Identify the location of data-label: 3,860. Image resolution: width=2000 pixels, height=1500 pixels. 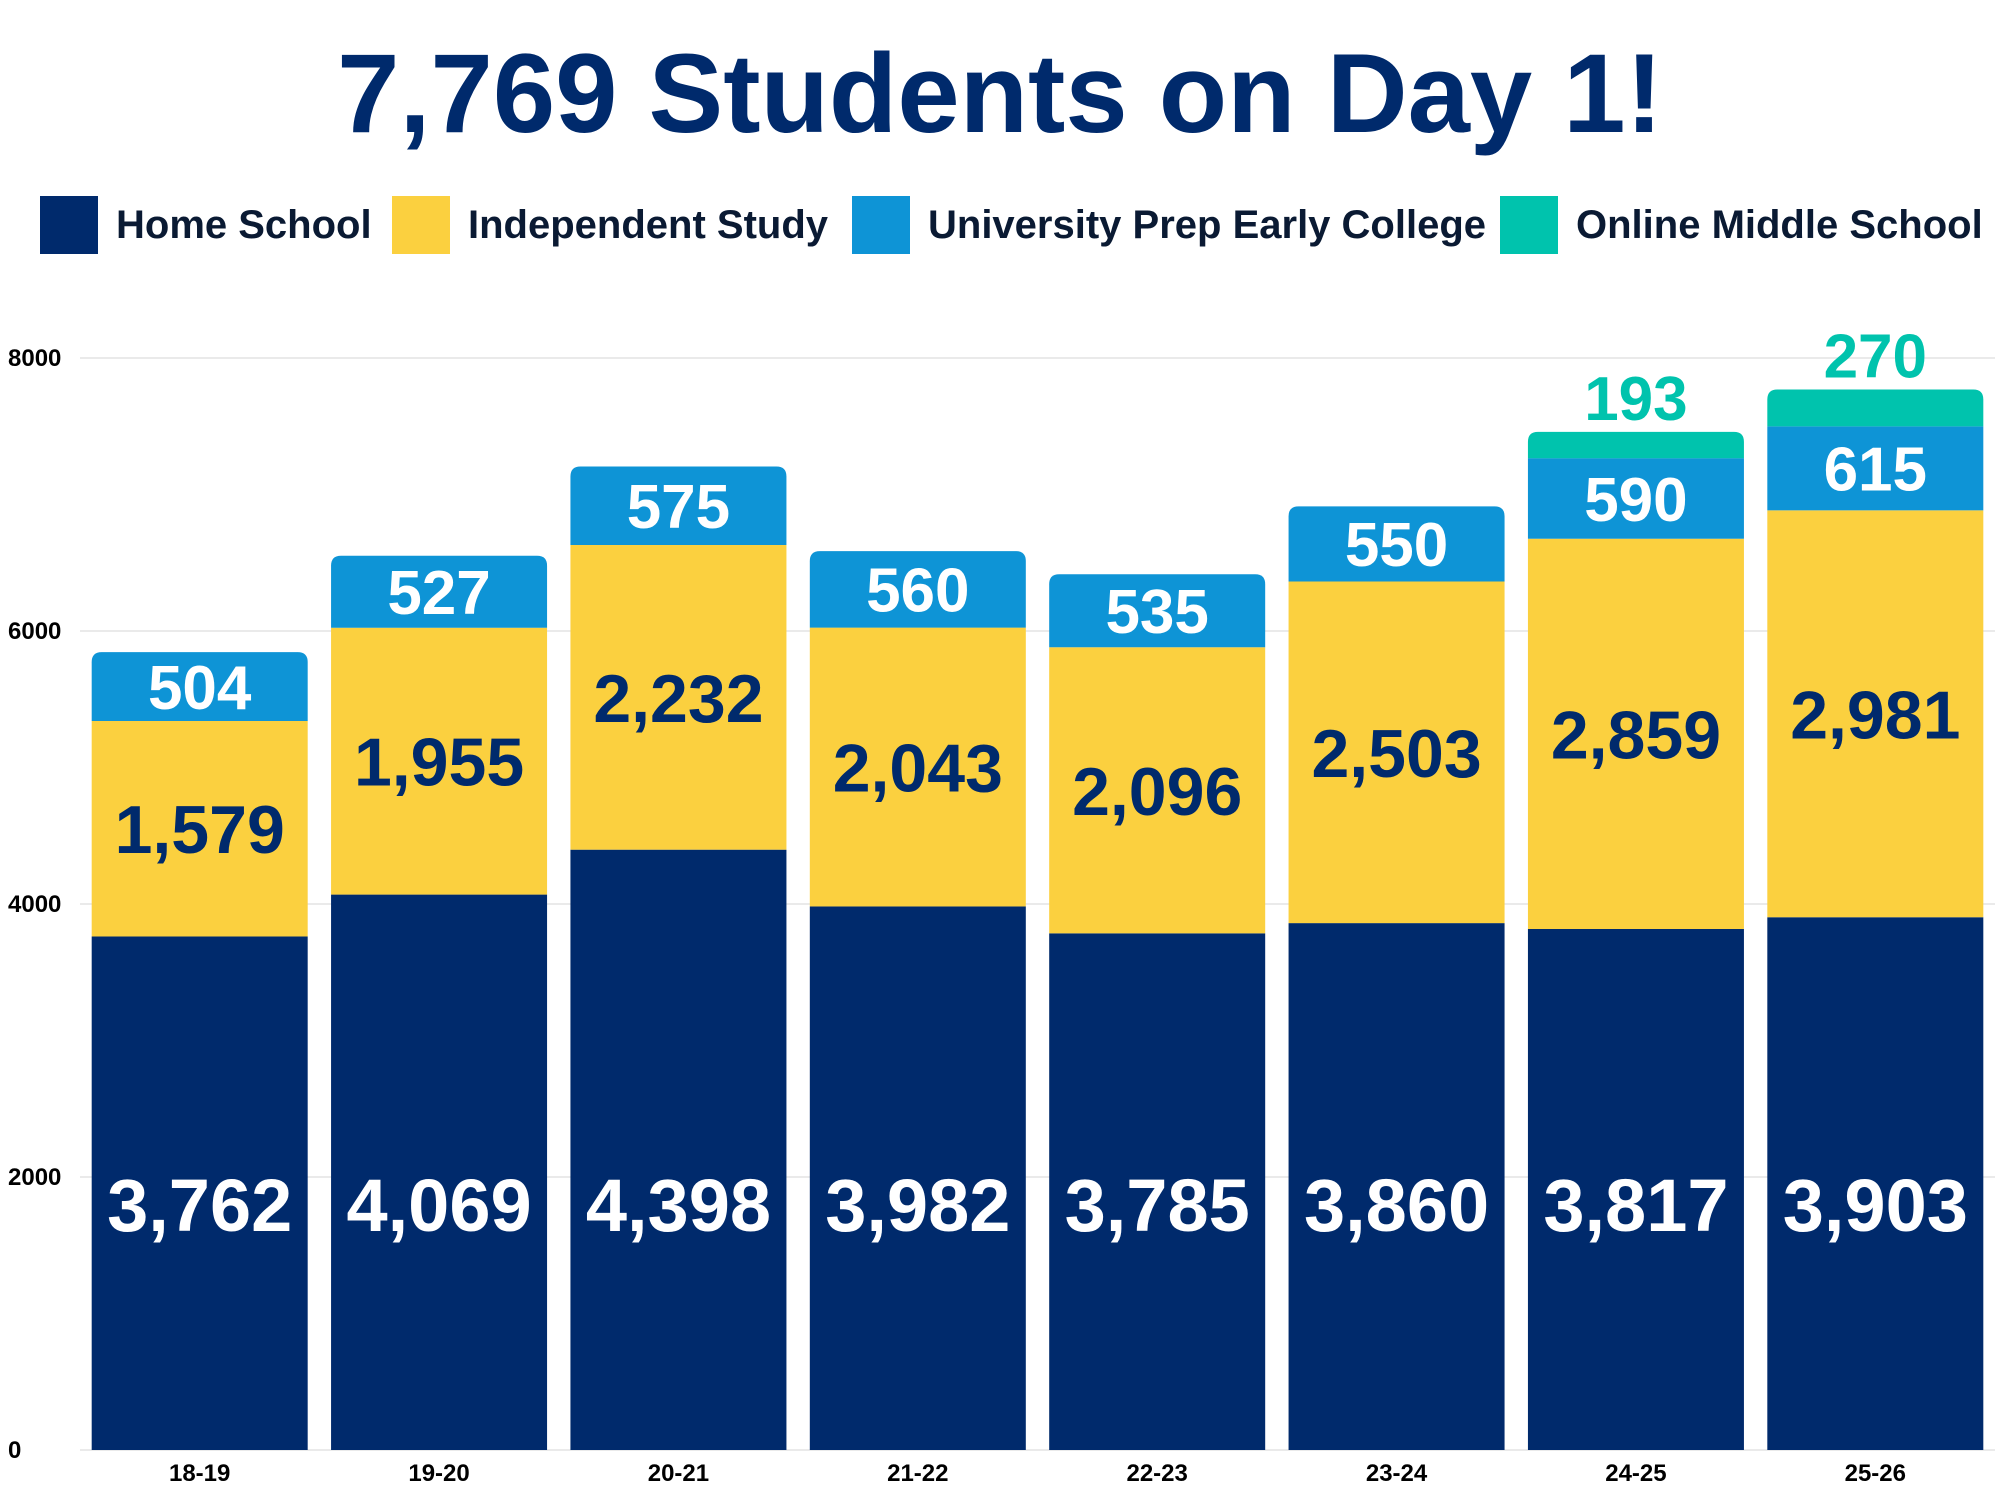
(1396, 1205).